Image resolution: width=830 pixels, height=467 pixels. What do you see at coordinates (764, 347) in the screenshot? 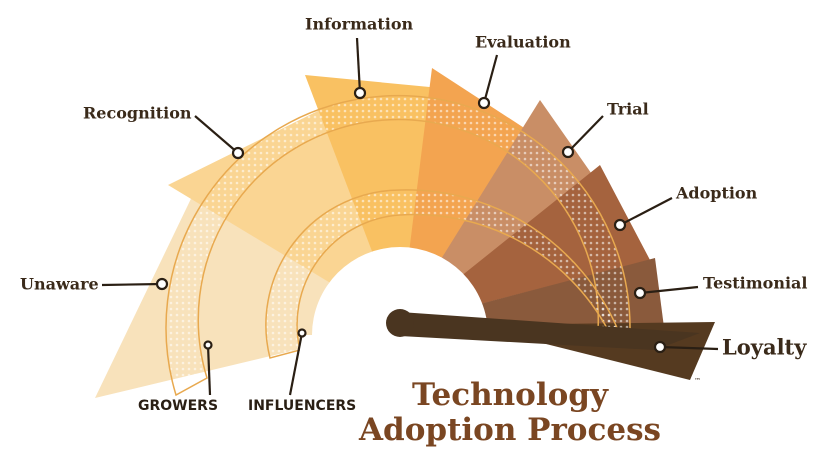
I see `stage-label: Loyalty` at bounding box center [764, 347].